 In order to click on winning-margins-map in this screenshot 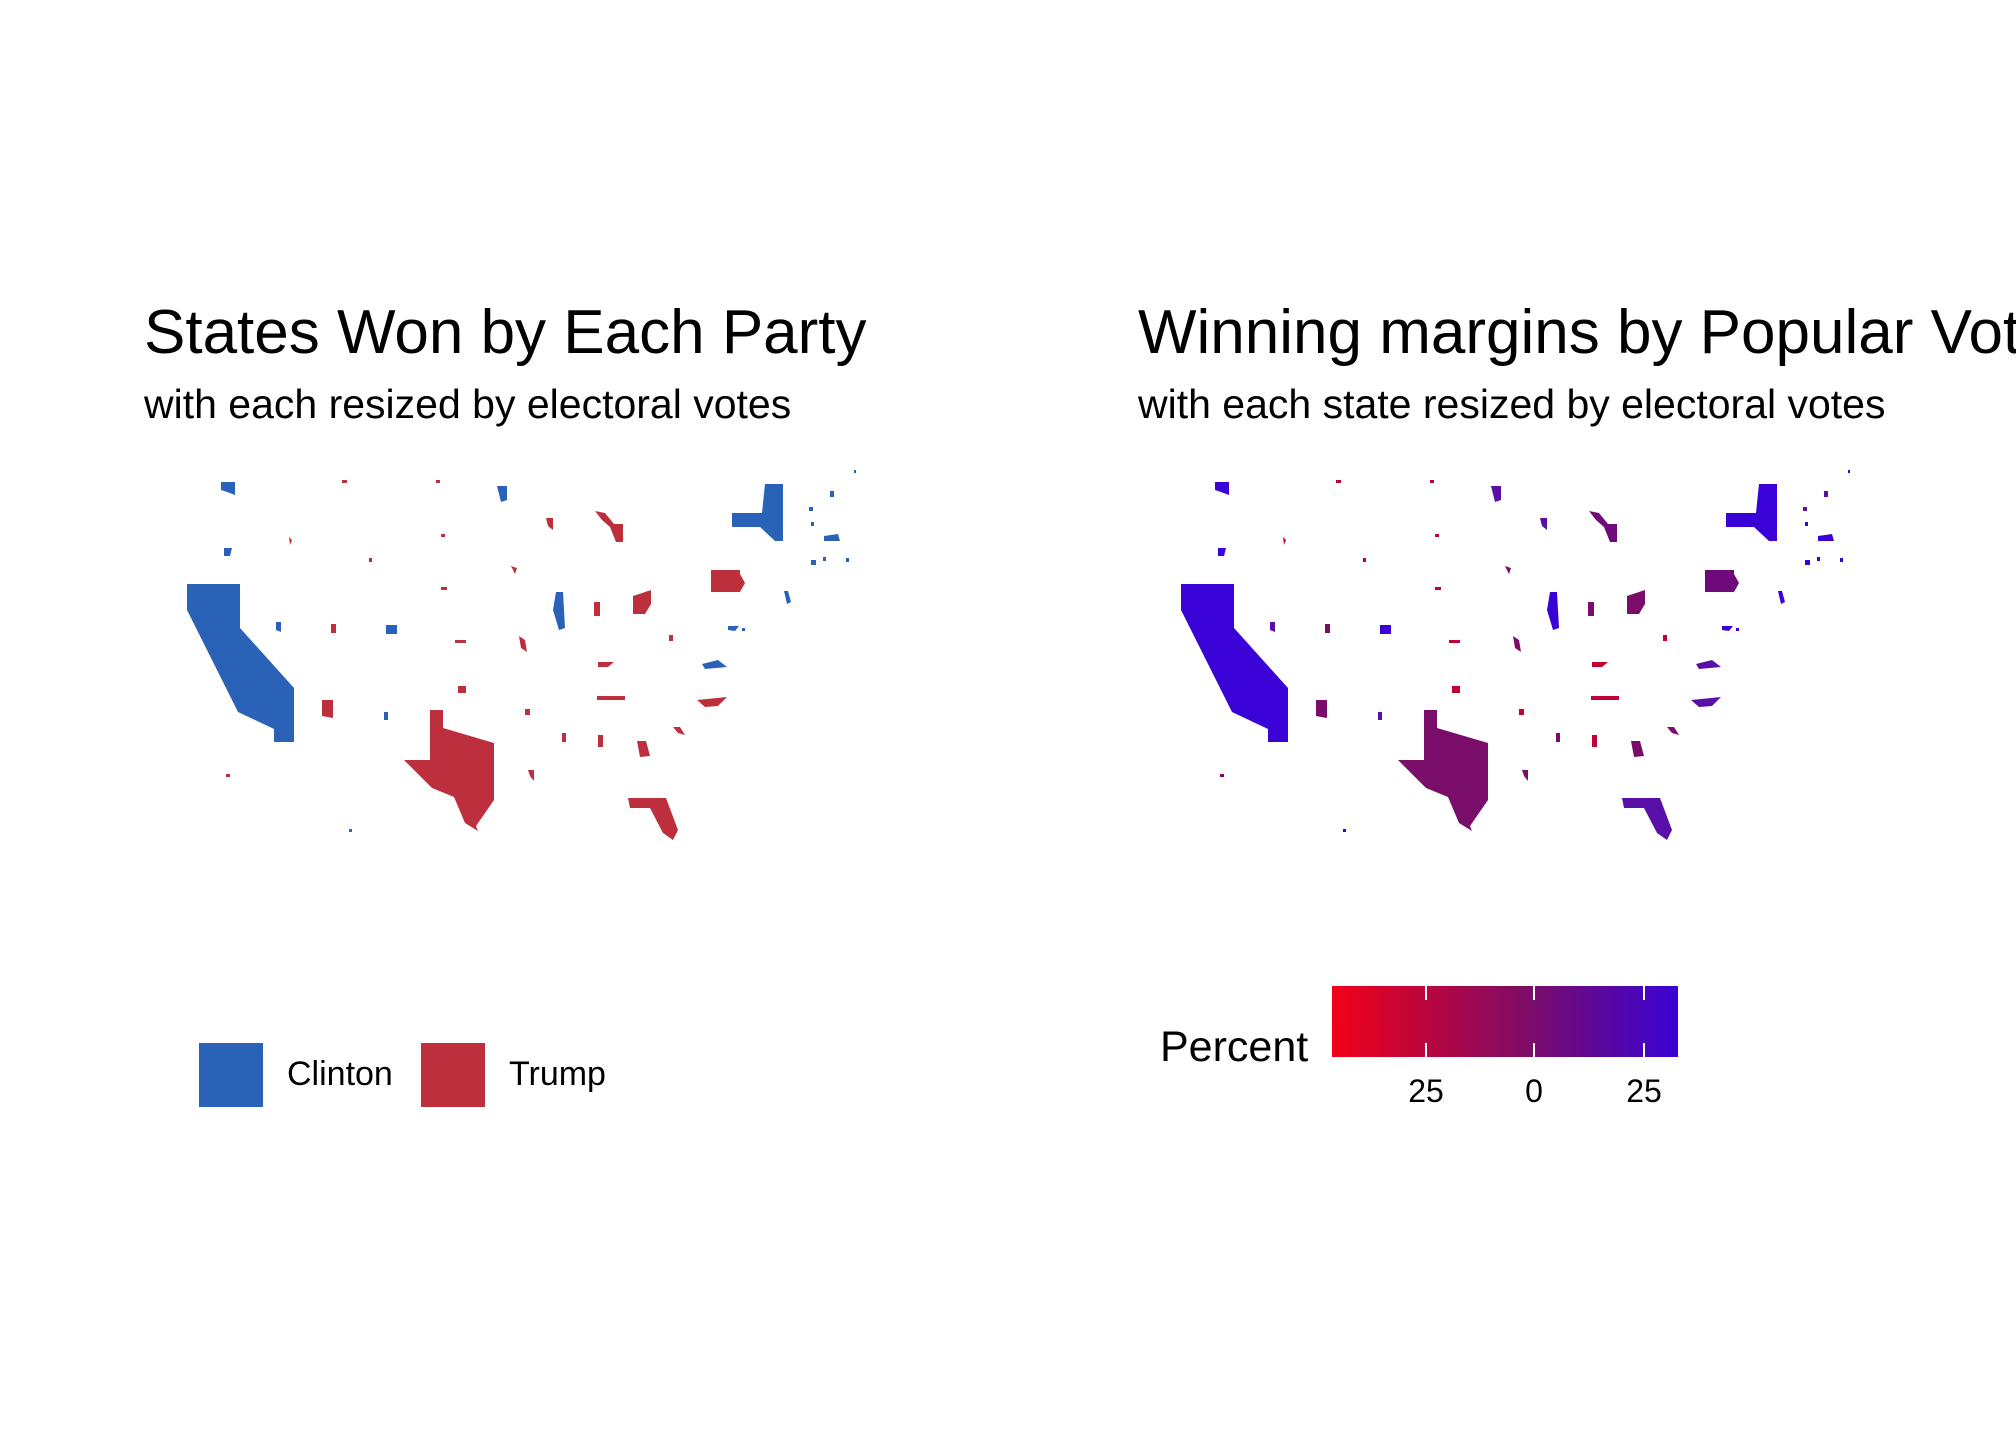, I will do `click(1515, 655)`.